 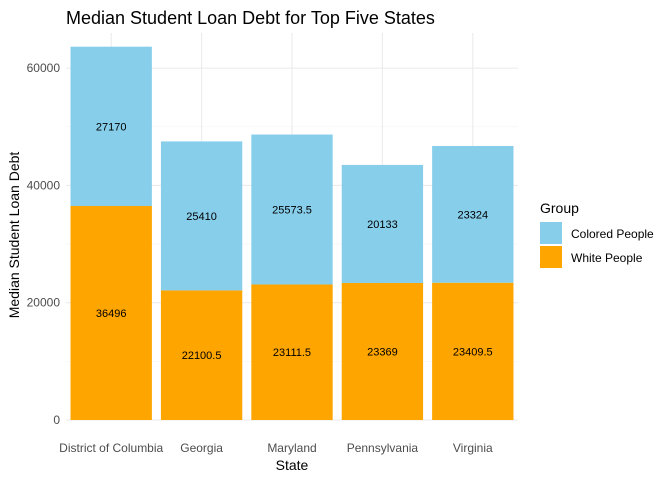 I want to click on x-tick-label: Georgia, so click(x=201, y=448).